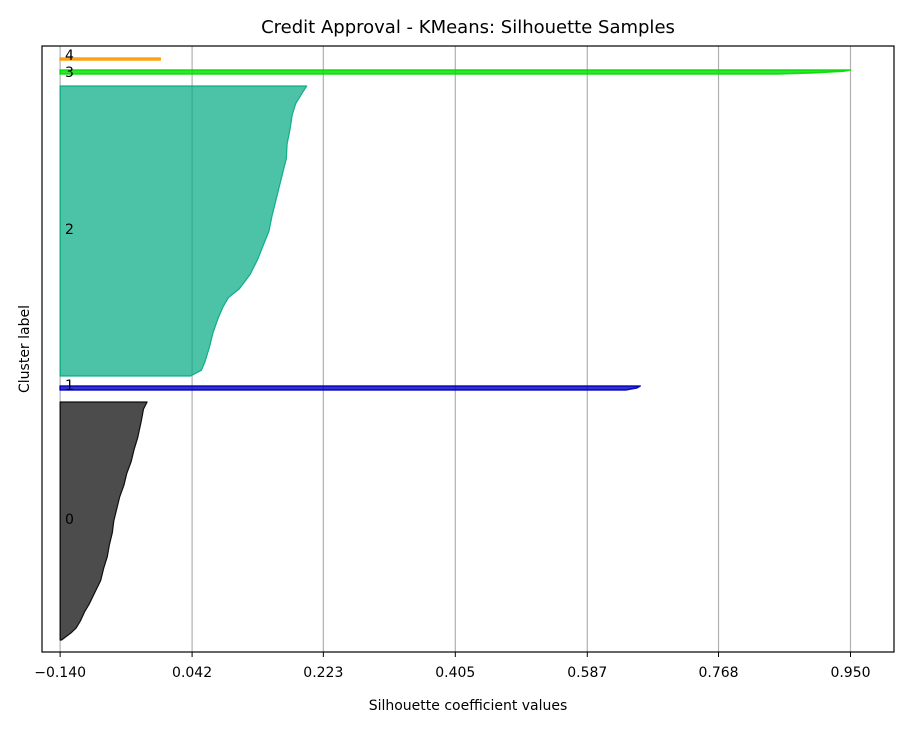  Describe the element at coordinates (587, 673) in the screenshot. I see `x-tick-label: 0.587` at that location.